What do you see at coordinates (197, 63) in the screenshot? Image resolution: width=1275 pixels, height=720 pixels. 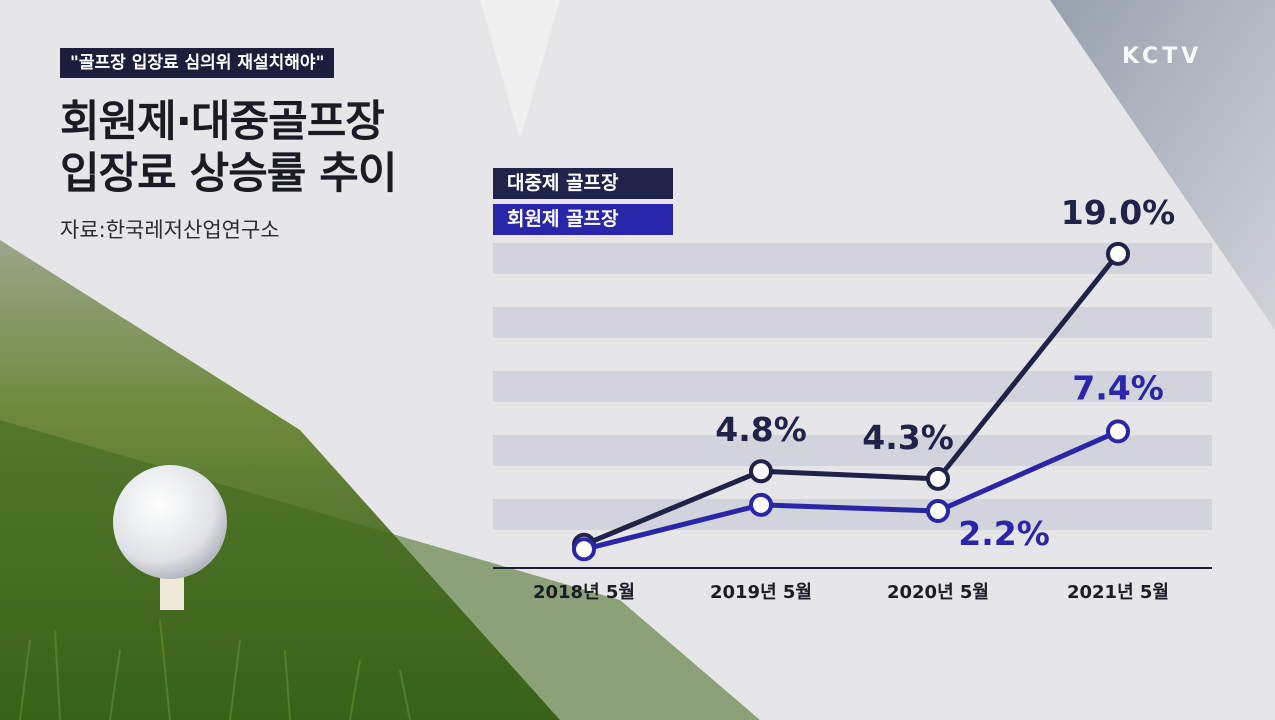 I see `headline-tag: "골프장 입장료 심의위 재설치해야"` at bounding box center [197, 63].